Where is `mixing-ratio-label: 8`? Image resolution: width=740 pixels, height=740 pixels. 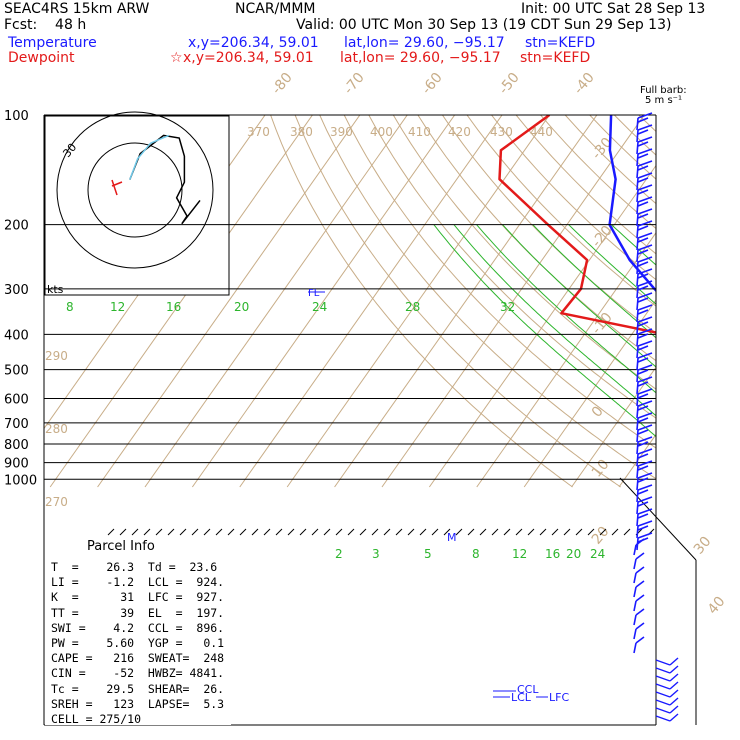 mixing-ratio-label: 8 is located at coordinates (476, 554).